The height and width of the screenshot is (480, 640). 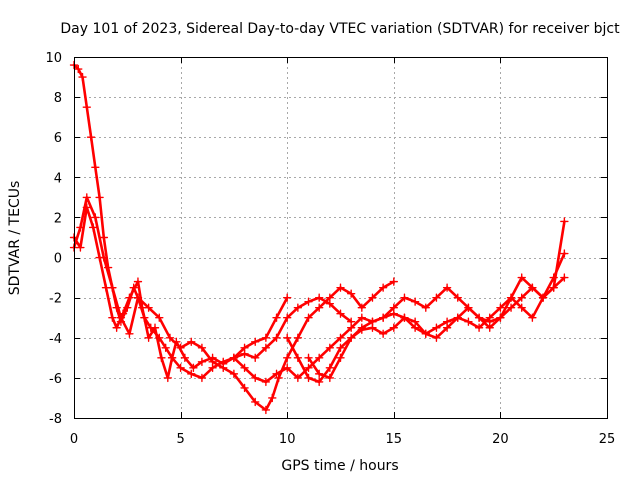 I want to click on y-tick-label: 0, so click(x=58, y=259).